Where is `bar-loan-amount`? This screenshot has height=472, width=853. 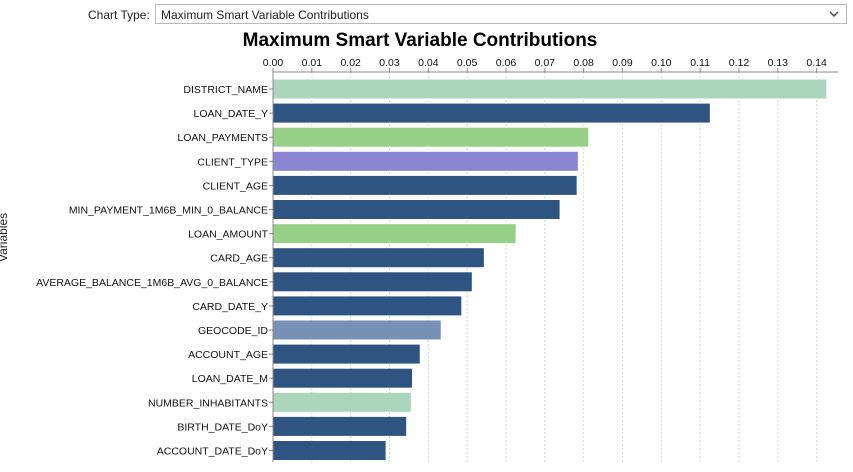
bar-loan-amount is located at coordinates (394, 234).